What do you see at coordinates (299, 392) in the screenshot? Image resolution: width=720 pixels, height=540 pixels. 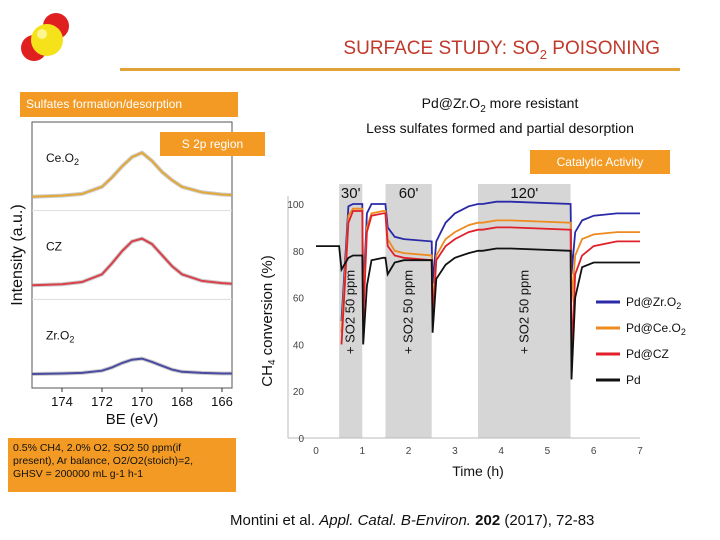 I see `activity-ytick-label: 20` at bounding box center [299, 392].